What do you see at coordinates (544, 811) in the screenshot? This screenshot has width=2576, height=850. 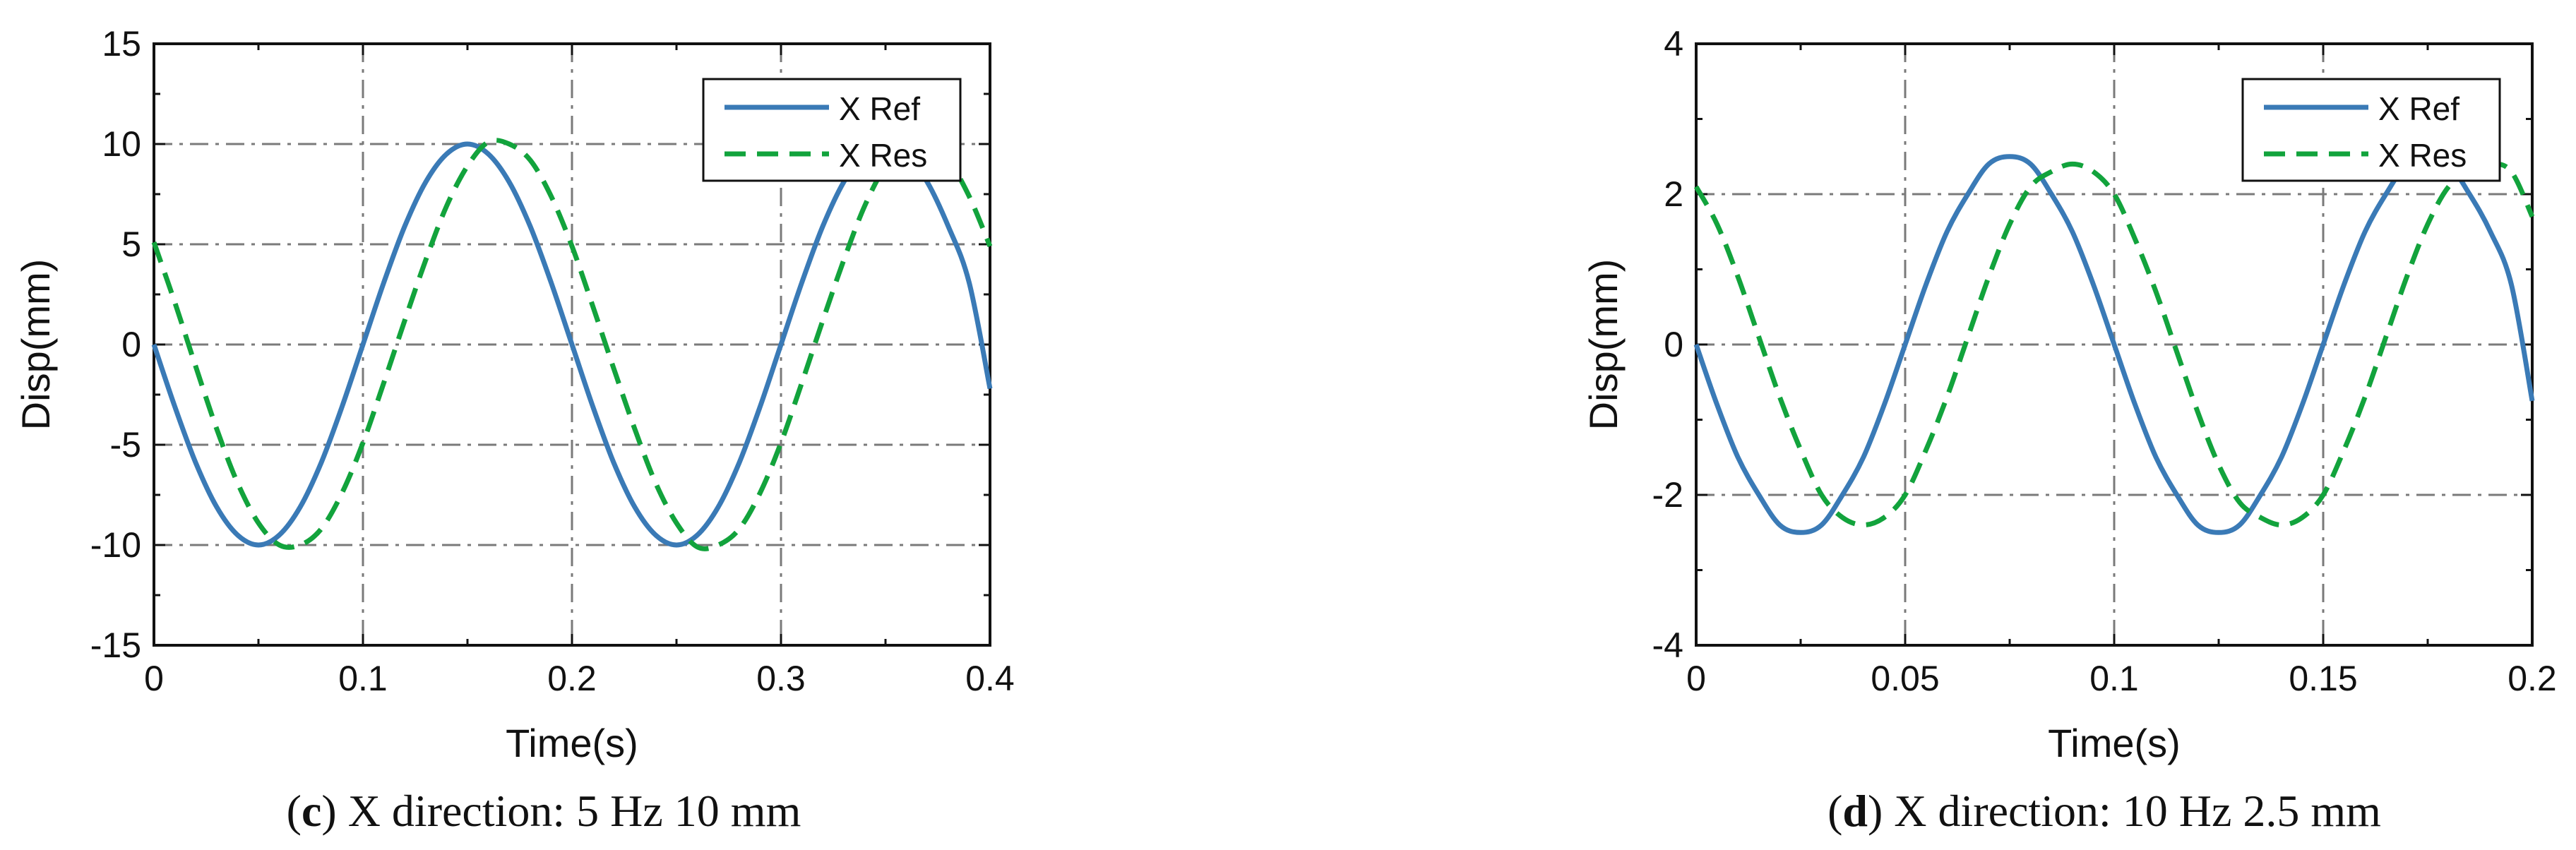 I see `caption-c: (c) X direction: 5 Hz 10 mm` at bounding box center [544, 811].